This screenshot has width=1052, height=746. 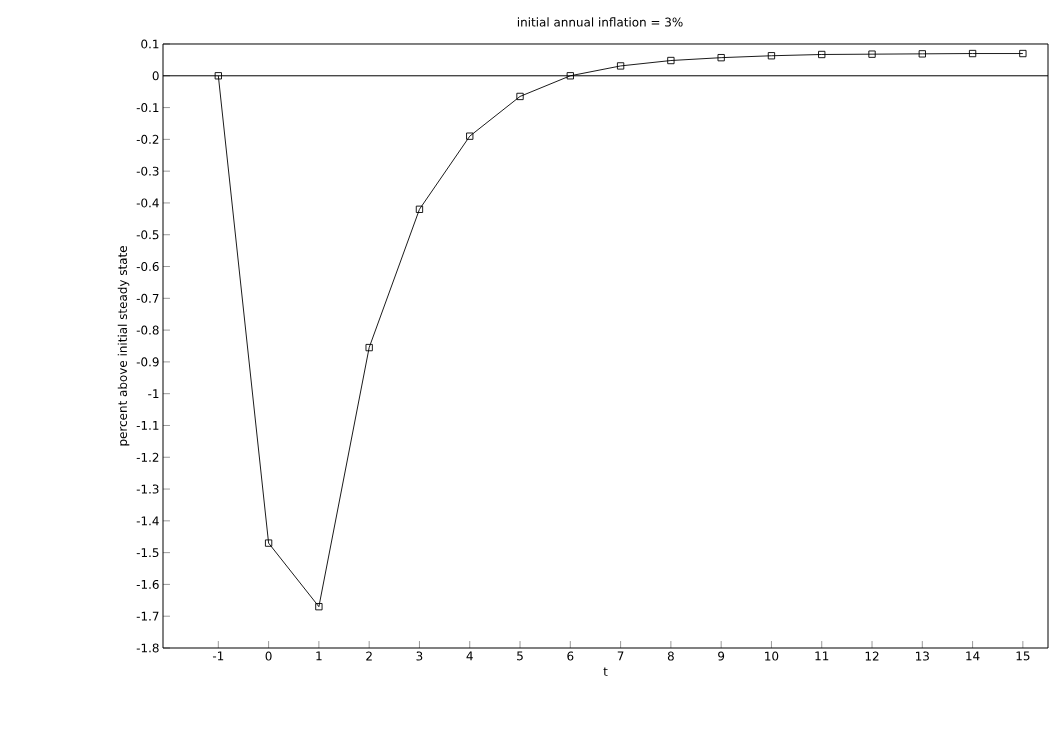 I want to click on y-tick-label: -0.9, so click(x=147, y=362).